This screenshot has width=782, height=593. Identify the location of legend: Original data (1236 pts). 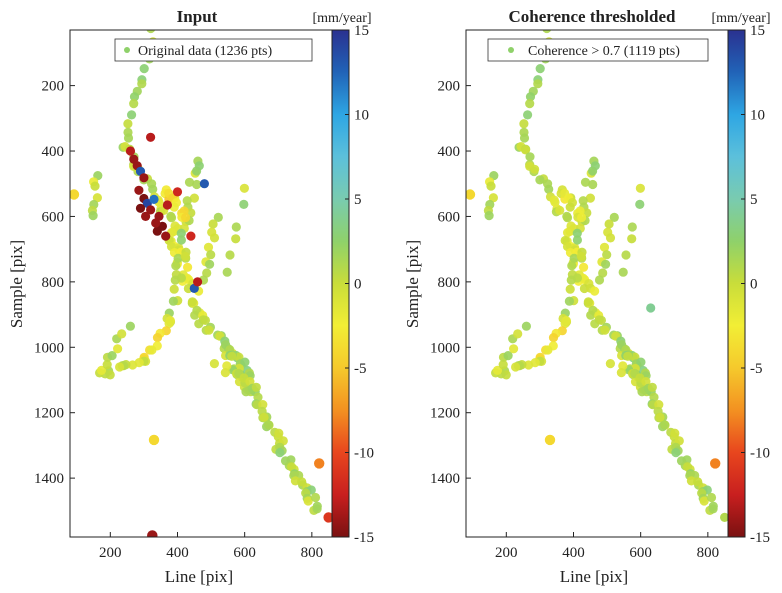
(213, 50).